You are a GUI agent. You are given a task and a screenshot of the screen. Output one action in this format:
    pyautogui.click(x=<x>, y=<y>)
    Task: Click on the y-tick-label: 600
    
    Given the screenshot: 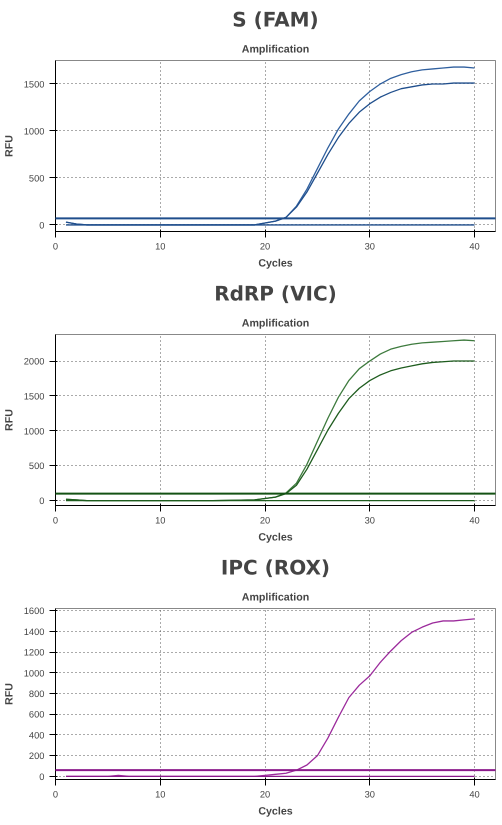 What is the action you would take?
    pyautogui.click(x=36, y=715)
    